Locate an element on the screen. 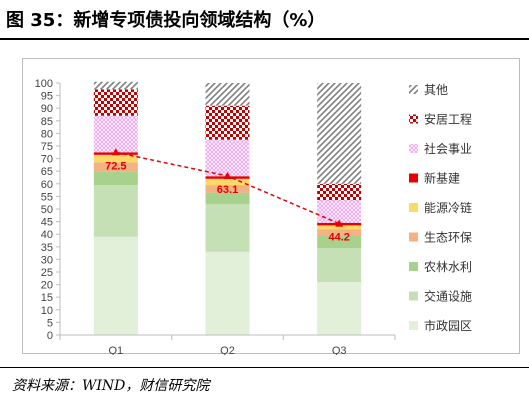  chart-title: 图 35：新增专项债投向领域结构（%） is located at coordinates (166, 20).